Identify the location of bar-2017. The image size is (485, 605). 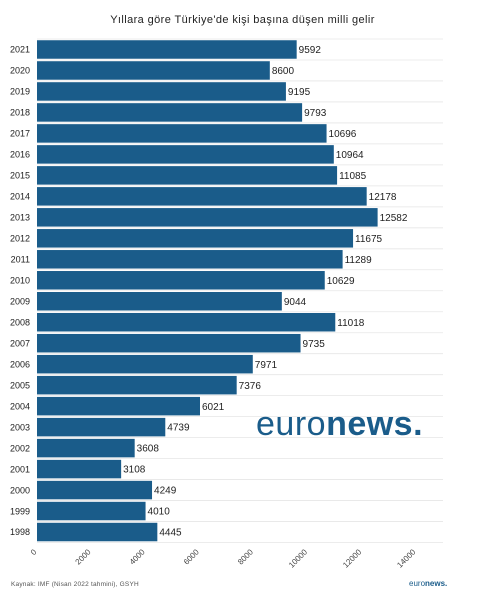
(182, 133).